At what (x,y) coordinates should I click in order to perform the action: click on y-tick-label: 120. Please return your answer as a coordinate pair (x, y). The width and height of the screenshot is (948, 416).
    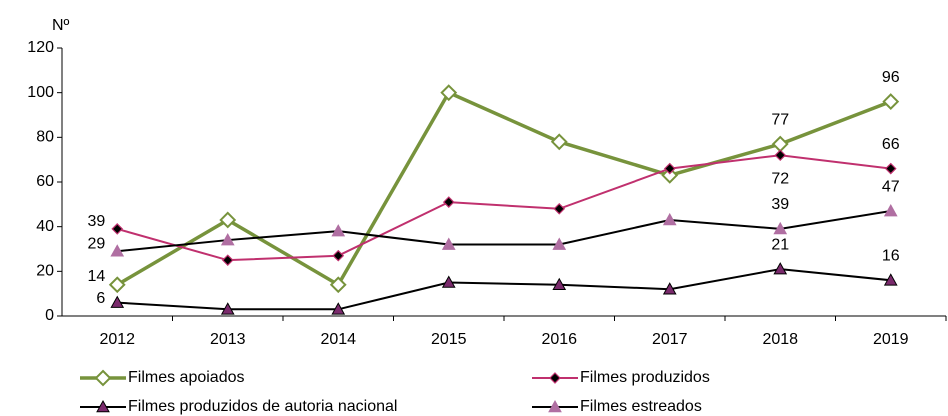
    Looking at the image, I should click on (40, 47).